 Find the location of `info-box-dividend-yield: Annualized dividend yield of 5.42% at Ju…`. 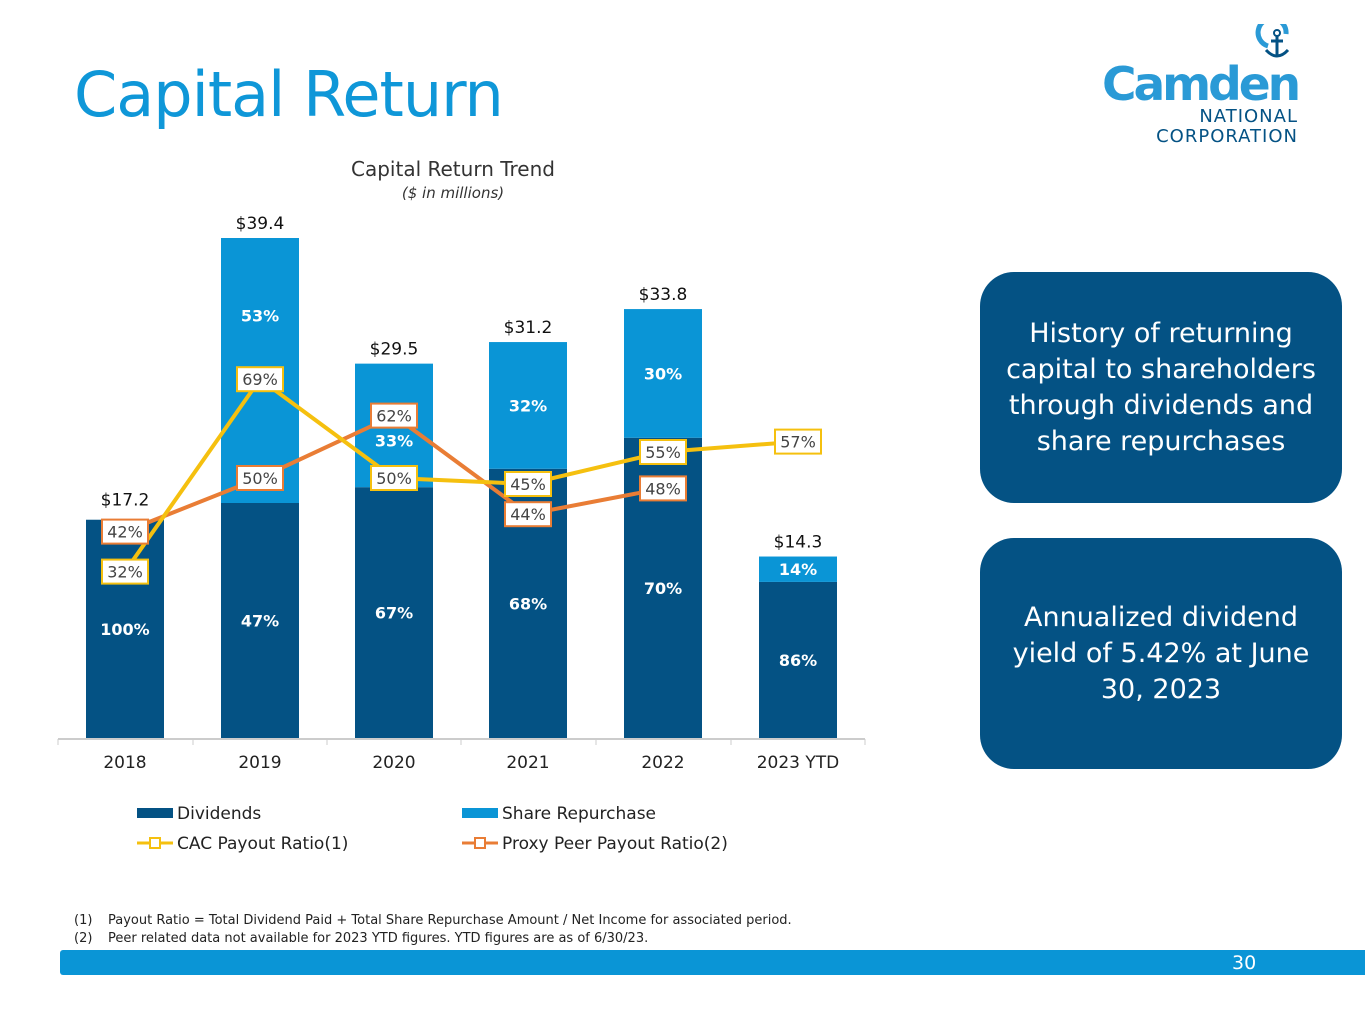

info-box-dividend-yield: Annualized dividend yield of 5.42% at Ju… is located at coordinates (1161, 653).